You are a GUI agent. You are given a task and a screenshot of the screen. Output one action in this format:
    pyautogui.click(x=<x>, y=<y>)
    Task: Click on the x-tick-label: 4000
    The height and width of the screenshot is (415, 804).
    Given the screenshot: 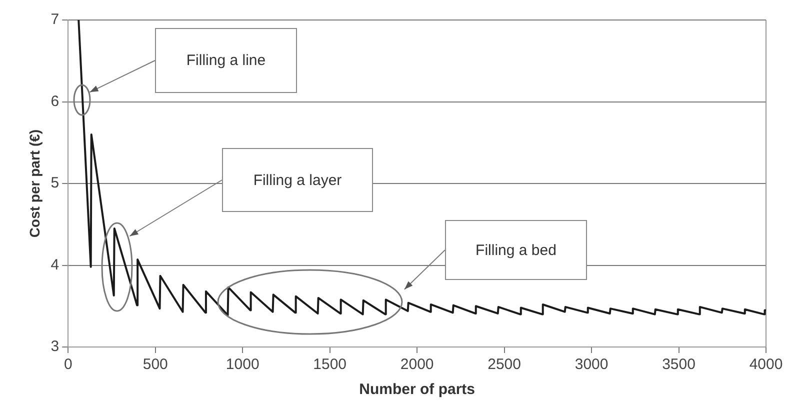 What is the action you would take?
    pyautogui.click(x=766, y=365)
    